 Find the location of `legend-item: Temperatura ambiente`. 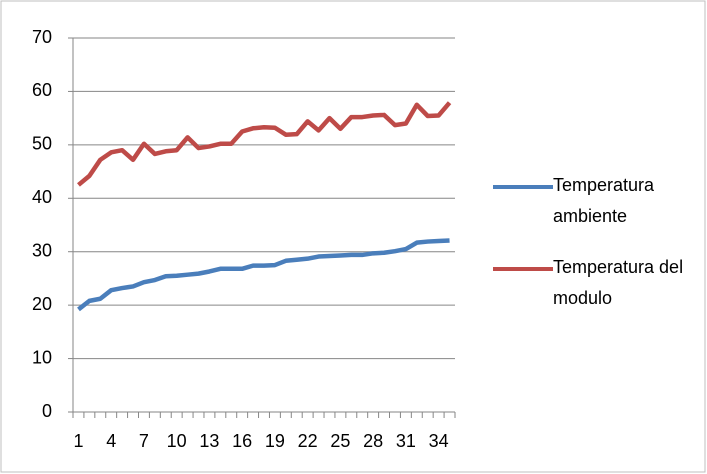

legend-item: Temperatura ambiente is located at coordinates (598, 203).